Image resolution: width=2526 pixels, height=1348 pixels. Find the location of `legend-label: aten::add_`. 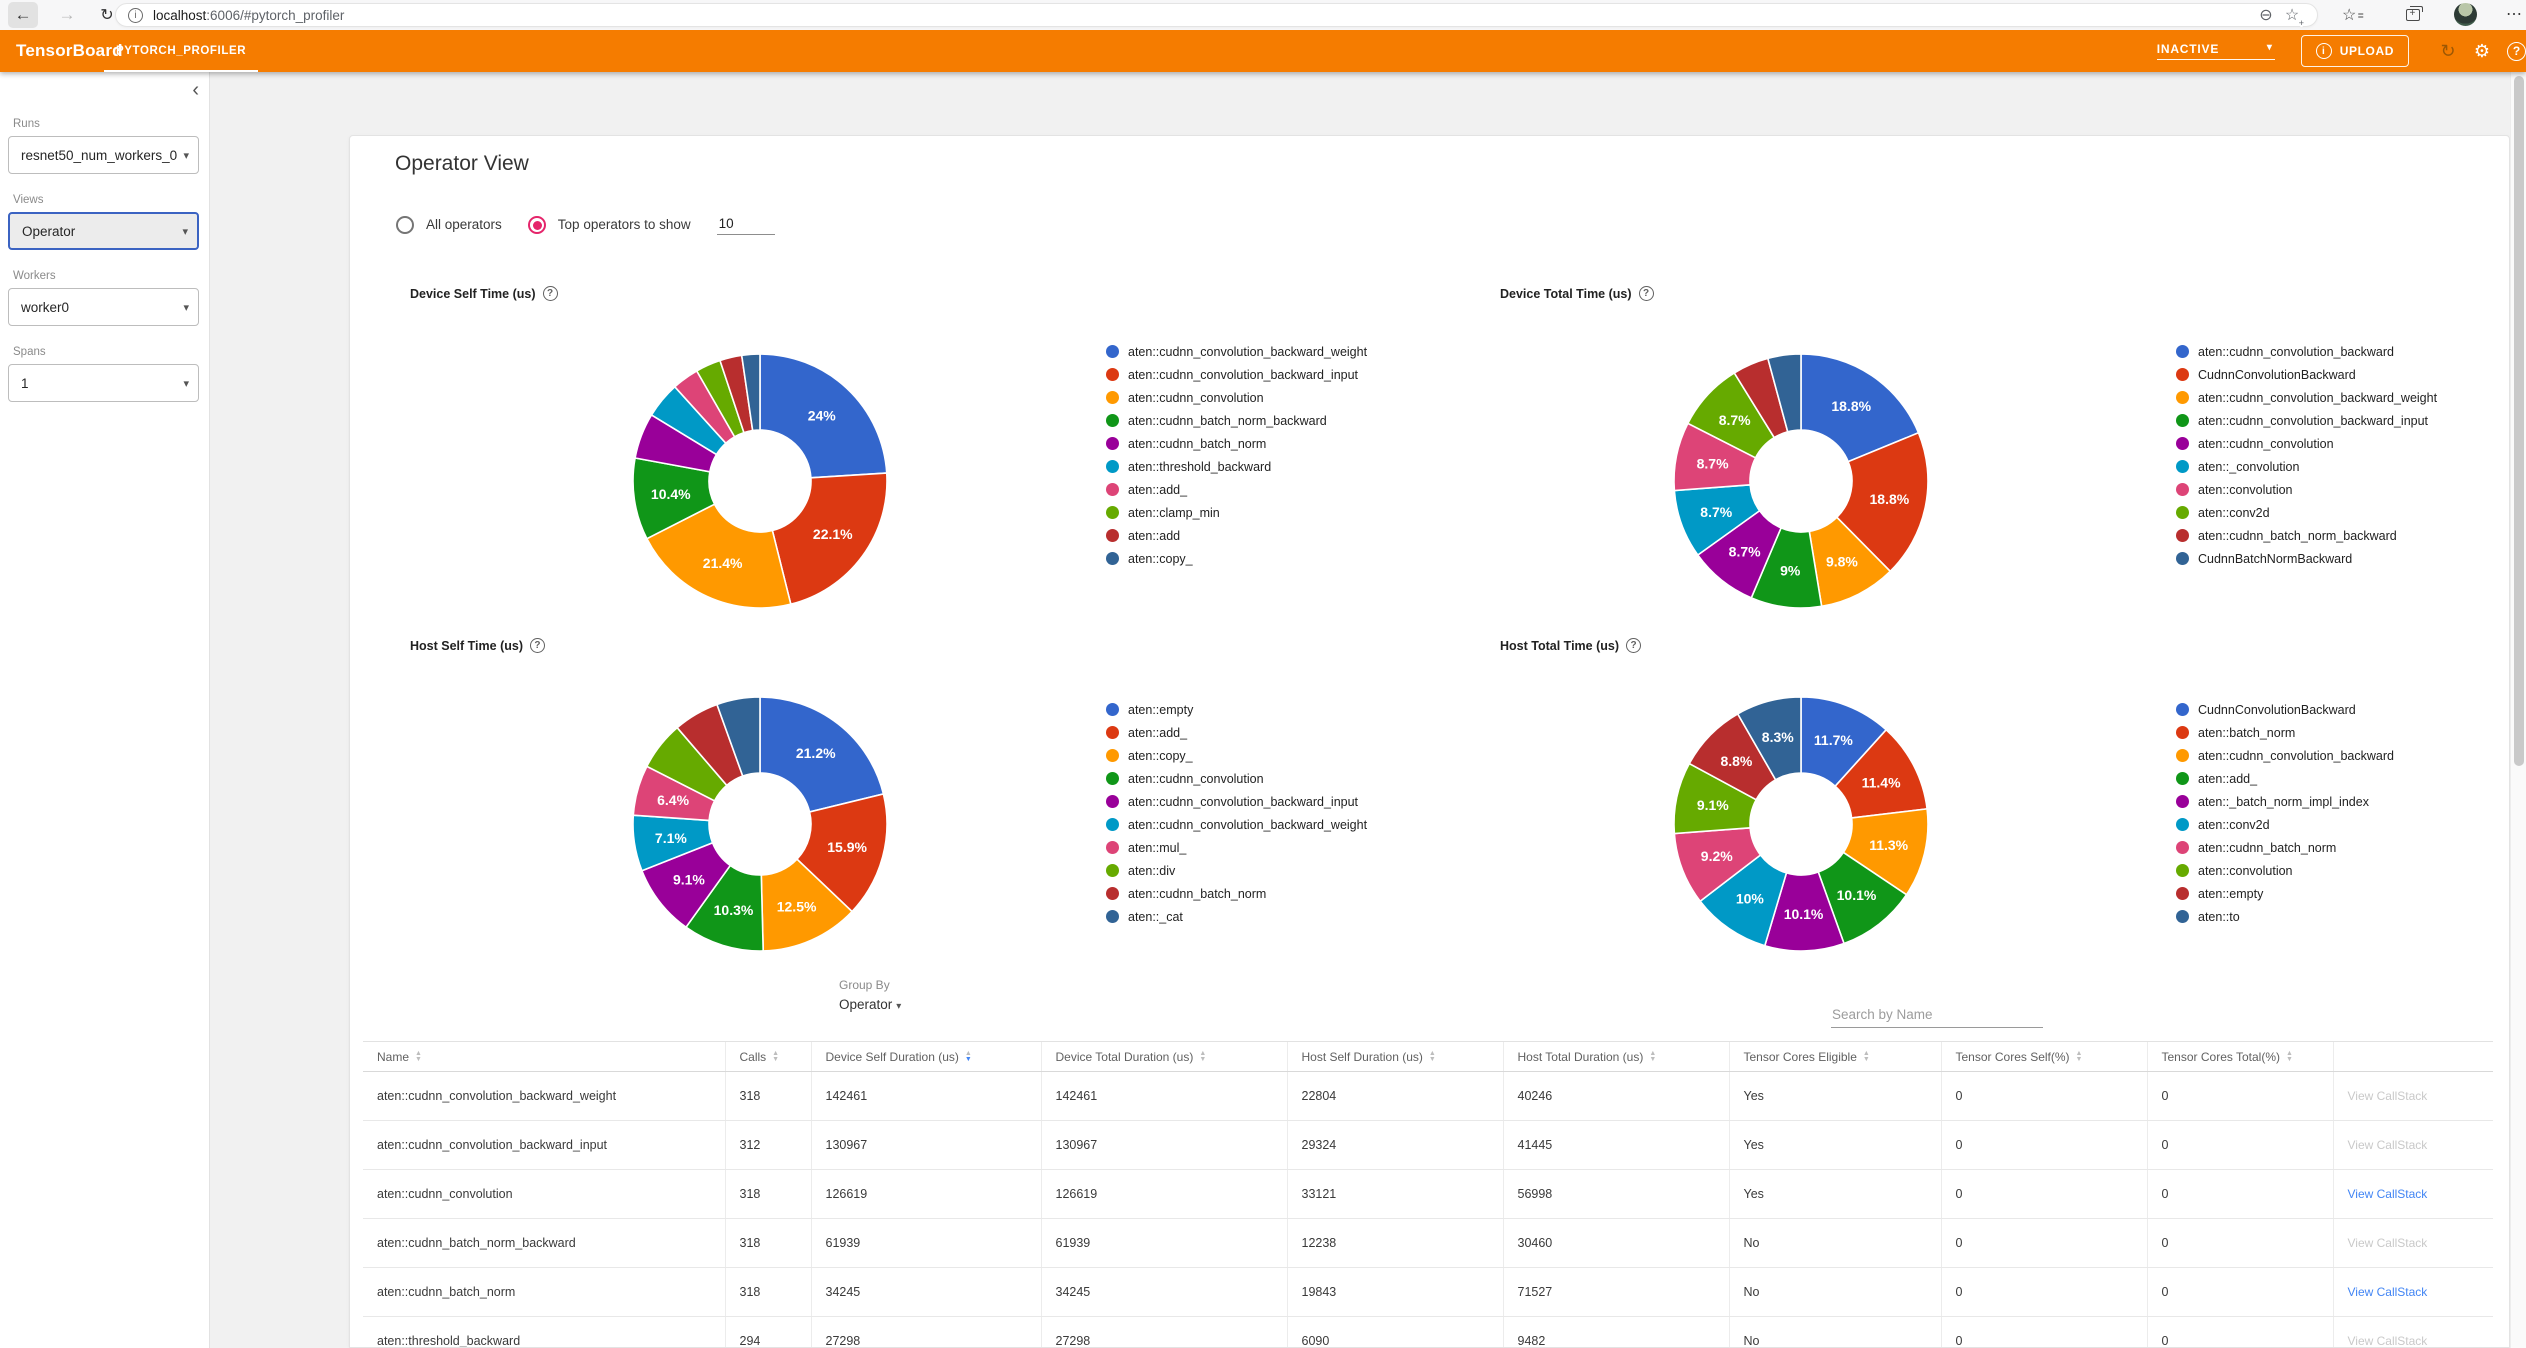

legend-label: aten::add_ is located at coordinates (1158, 489).